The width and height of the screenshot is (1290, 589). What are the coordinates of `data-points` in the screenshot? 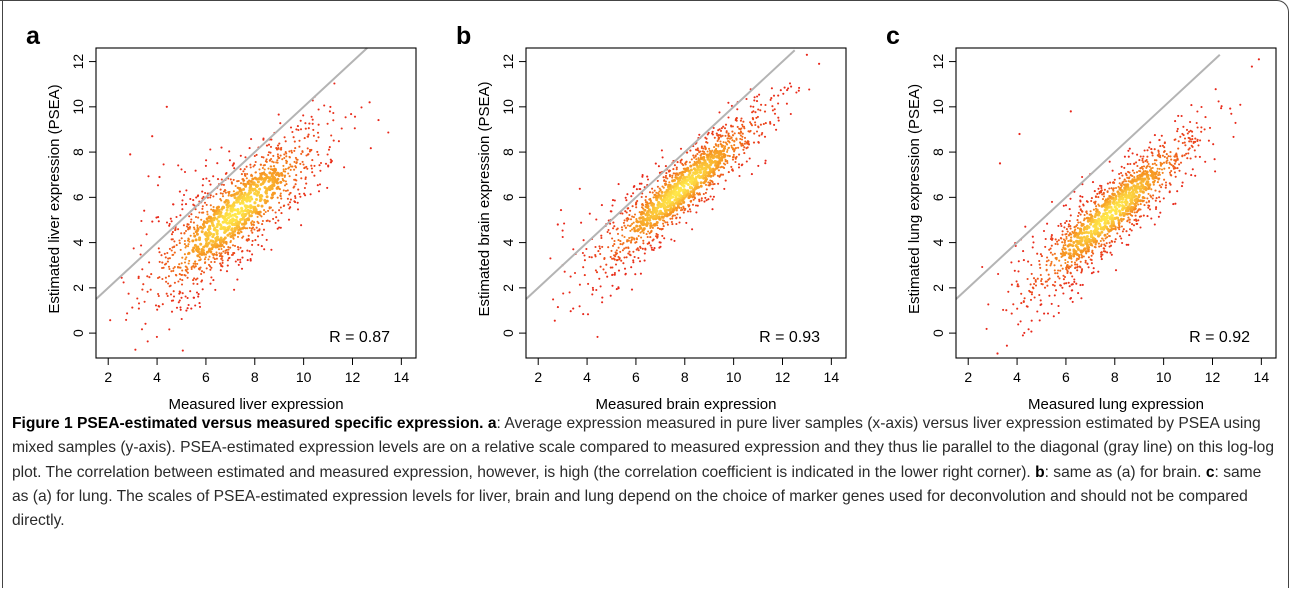 It's located at (685, 195).